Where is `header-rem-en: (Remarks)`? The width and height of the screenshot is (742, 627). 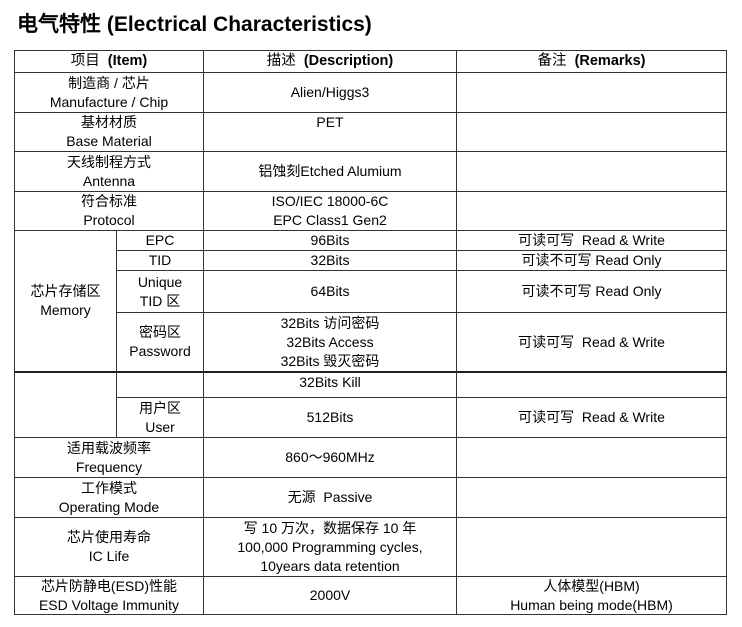
header-rem-en: (Remarks) is located at coordinates (610, 61).